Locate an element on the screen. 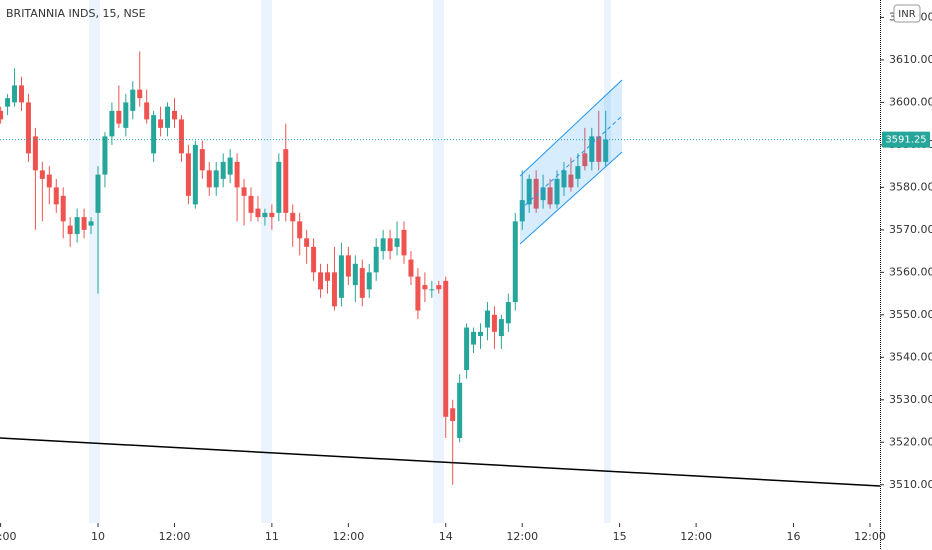 Image resolution: width=932 pixels, height=550 pixels. x-tick-label: 11 is located at coordinates (272, 536).